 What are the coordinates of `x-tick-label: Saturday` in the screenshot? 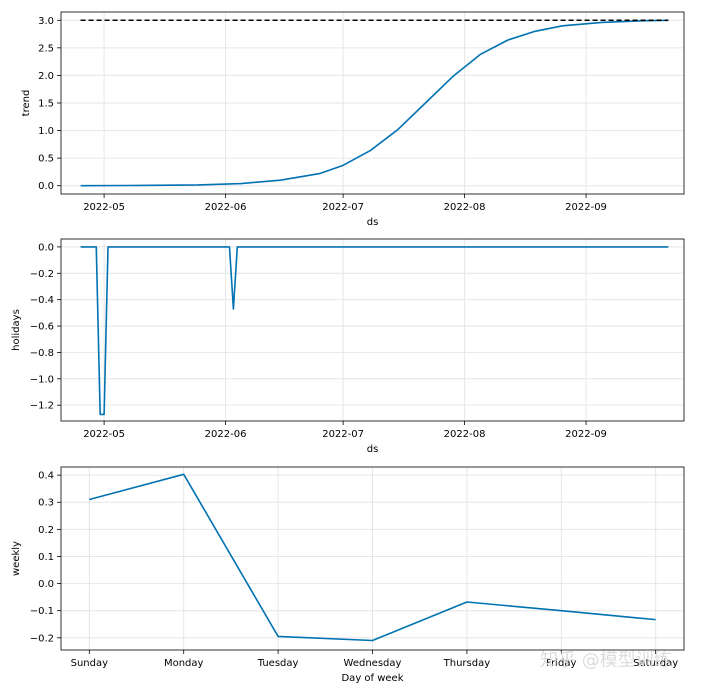 It's located at (655, 663).